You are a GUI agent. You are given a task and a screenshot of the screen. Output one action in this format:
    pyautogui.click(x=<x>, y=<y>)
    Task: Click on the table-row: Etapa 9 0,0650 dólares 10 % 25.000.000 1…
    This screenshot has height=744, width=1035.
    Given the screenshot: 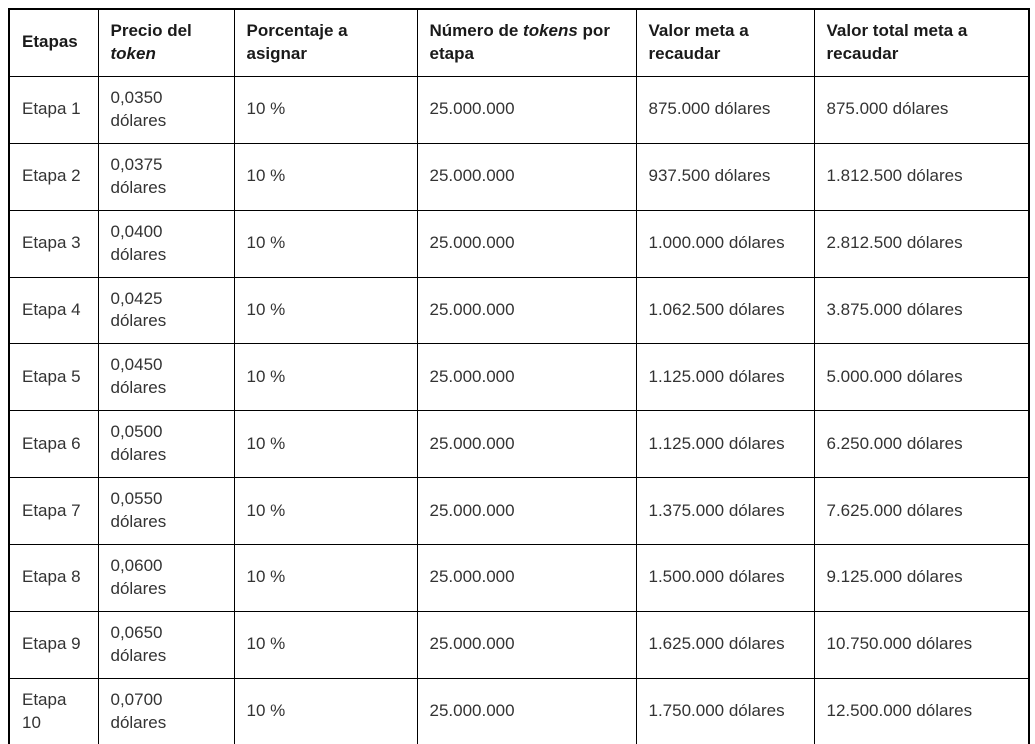 What is the action you would take?
    pyautogui.click(x=519, y=644)
    